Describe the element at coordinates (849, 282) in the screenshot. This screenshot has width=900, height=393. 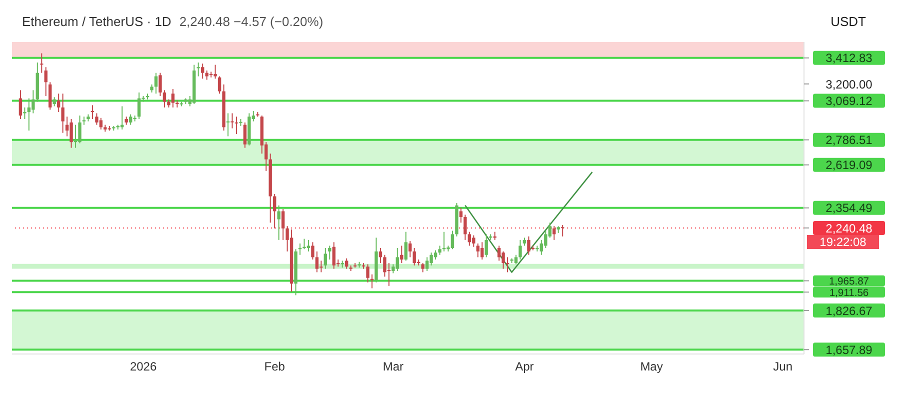
I see `y-tick-label: 1,965.87` at that location.